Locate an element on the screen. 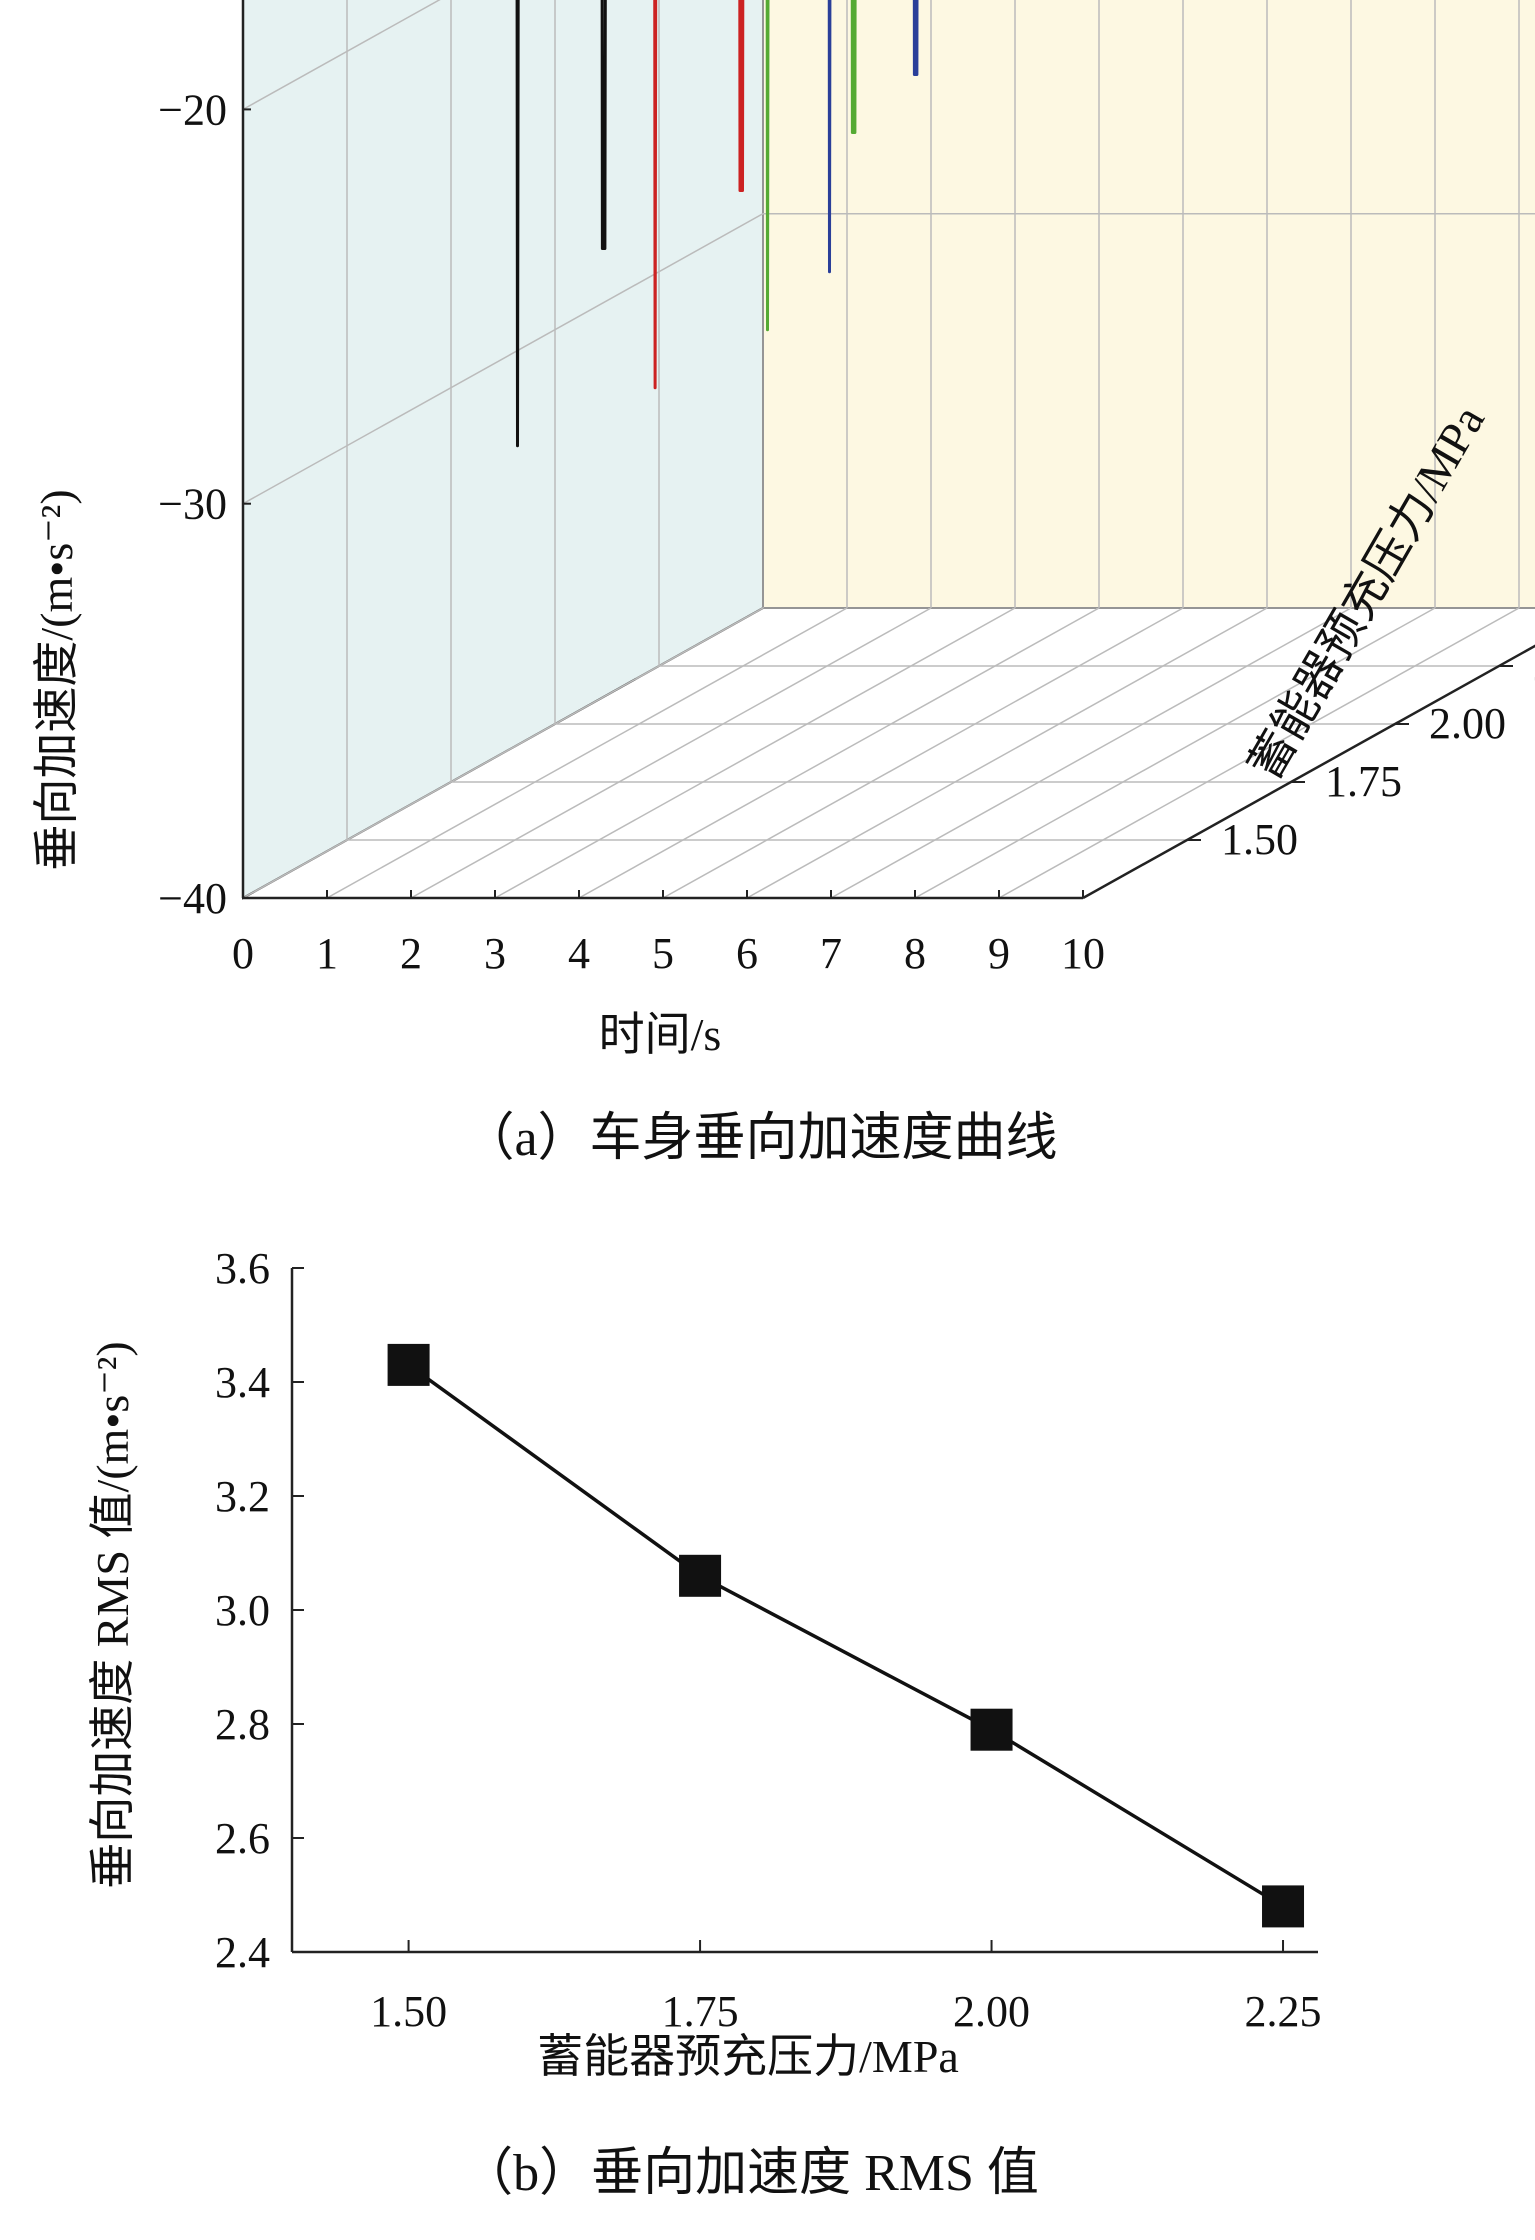  x-tick-label: 3 is located at coordinates (495, 953).